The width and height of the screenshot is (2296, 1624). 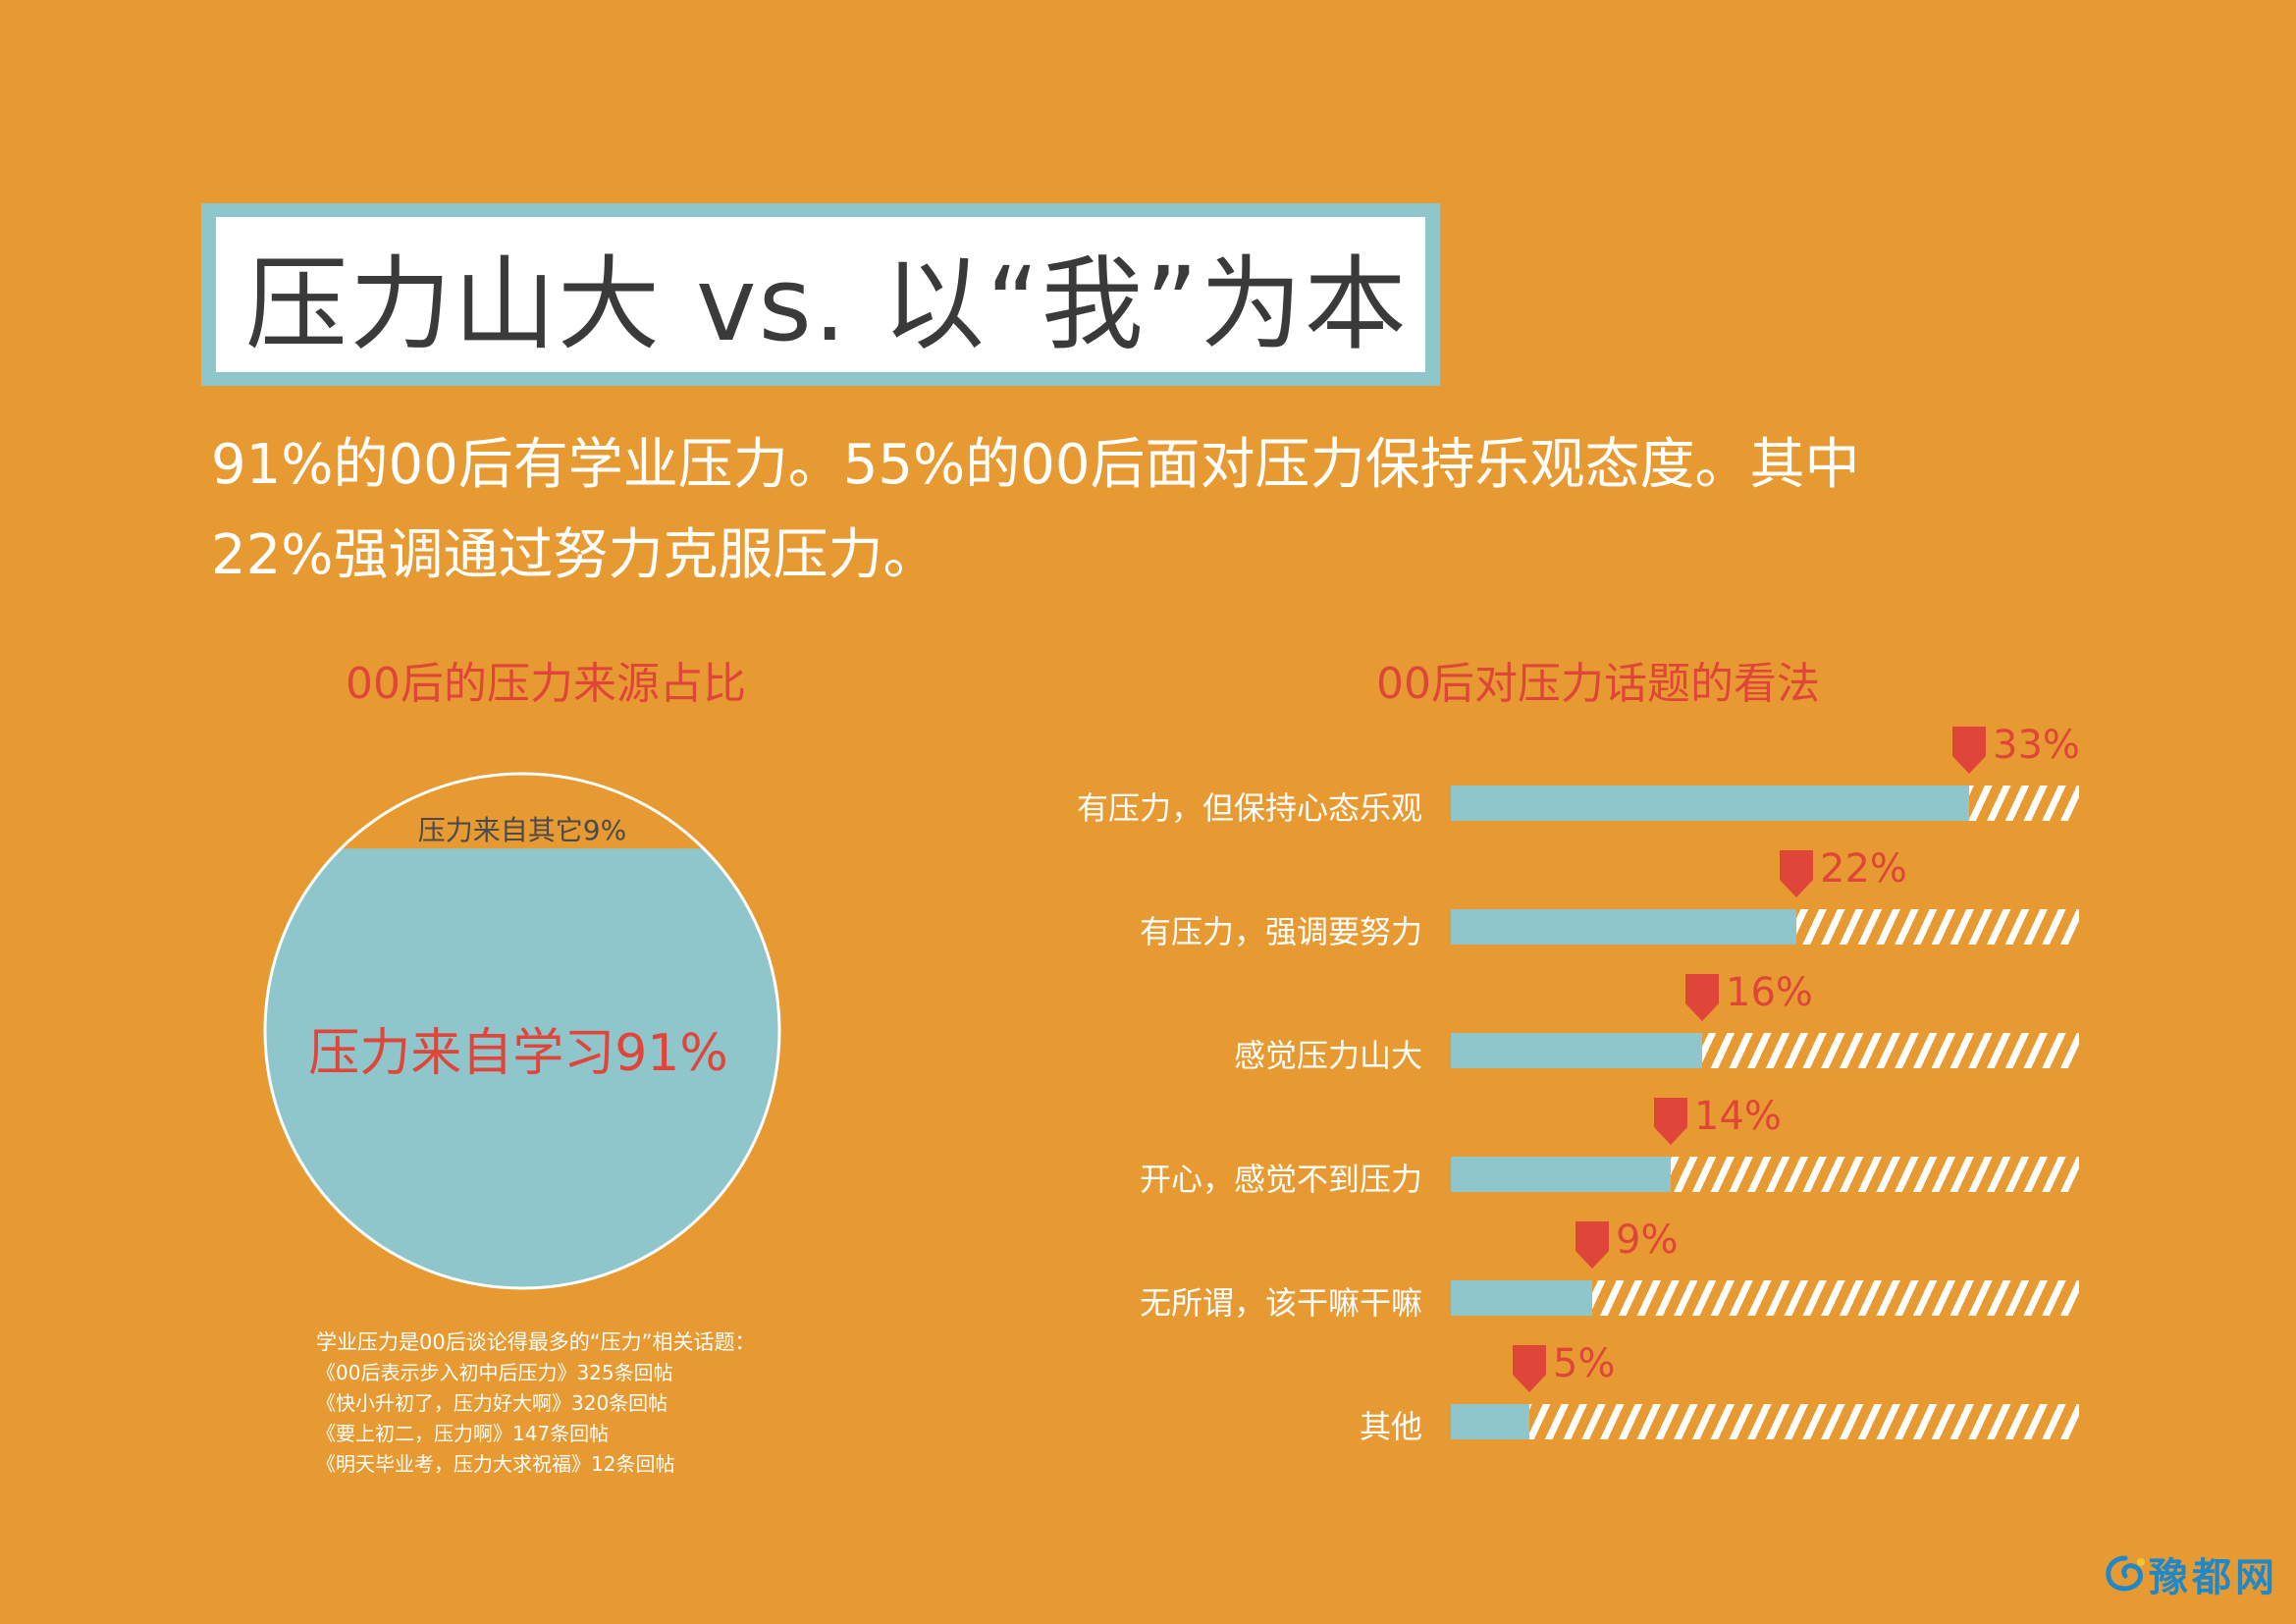 I want to click on note-line: 《要上初二，压力啊》147条回帖, so click(x=463, y=1433).